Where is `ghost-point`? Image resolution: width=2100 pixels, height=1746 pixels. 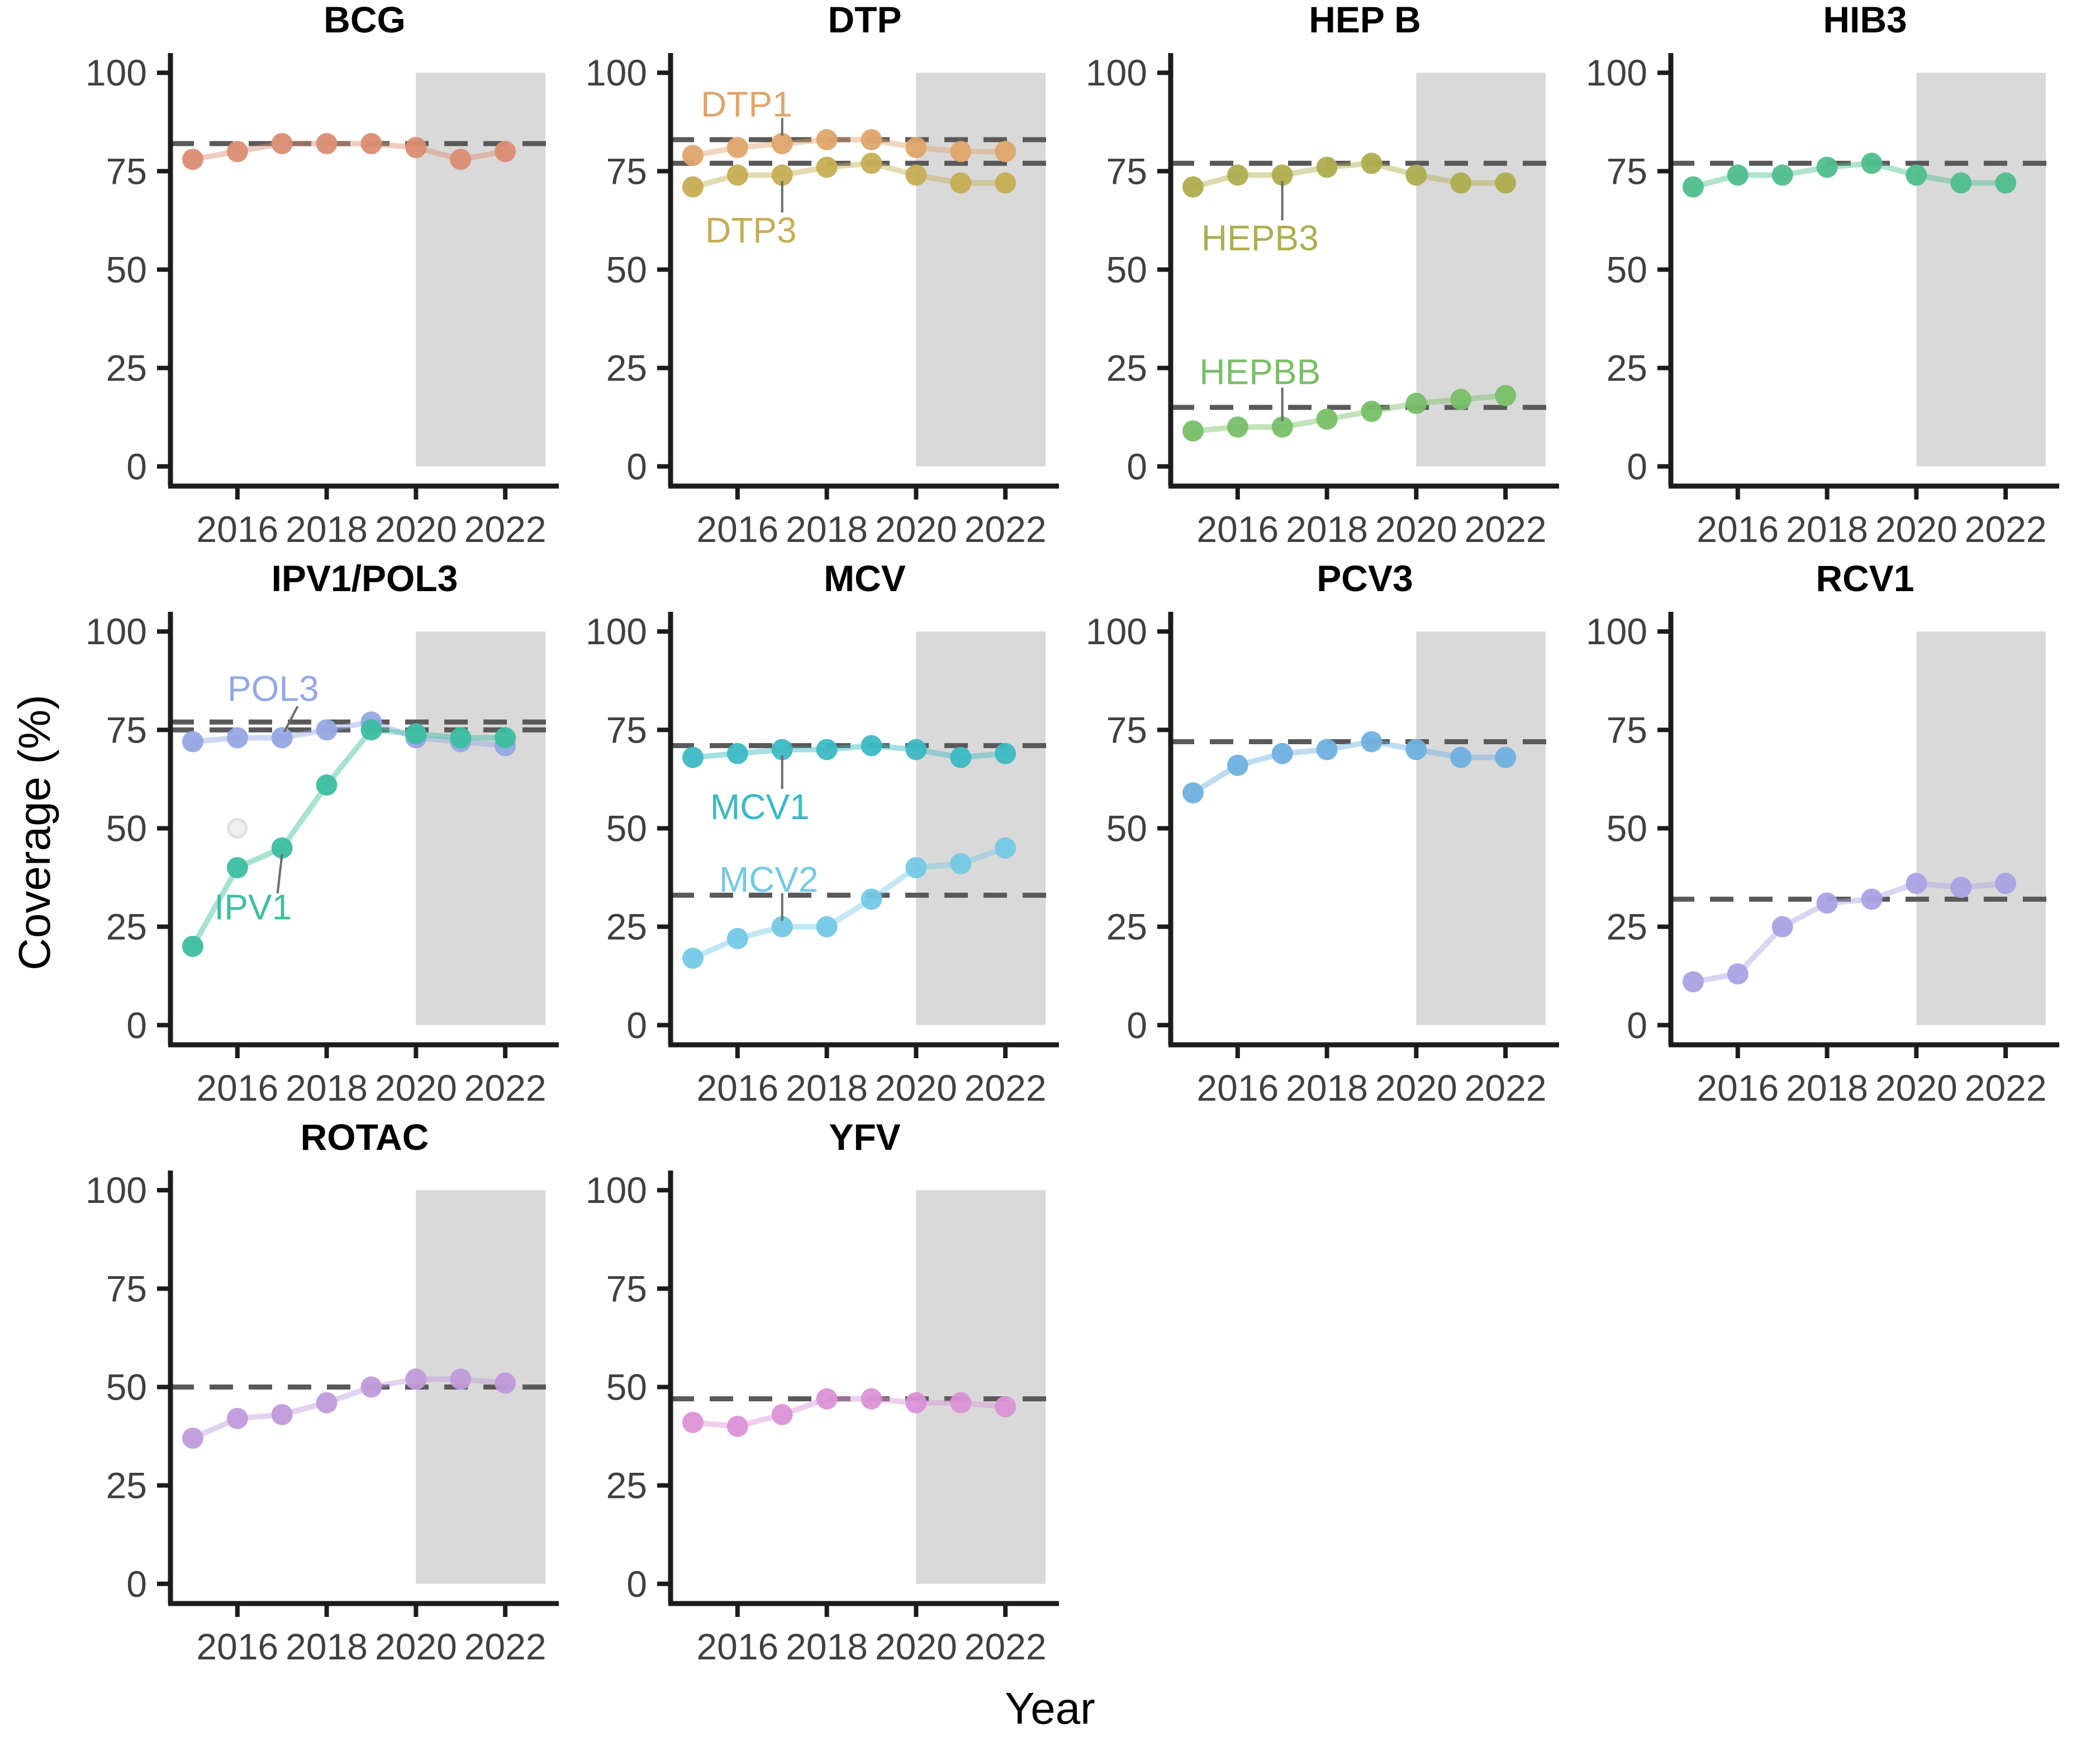 ghost-point is located at coordinates (237, 828).